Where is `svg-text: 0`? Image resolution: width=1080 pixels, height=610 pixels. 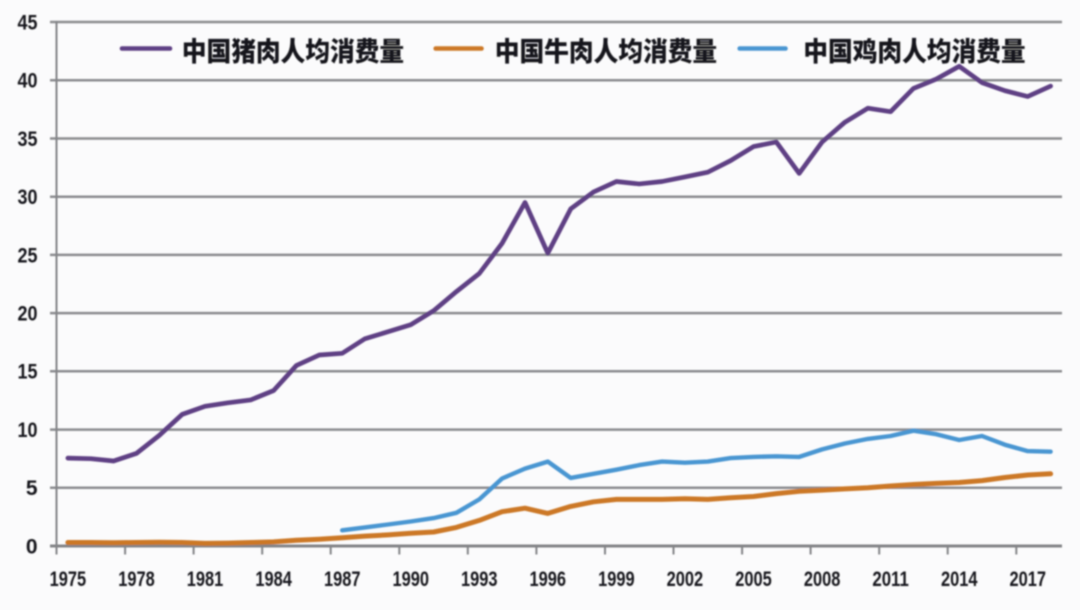 svg-text: 0 is located at coordinates (32, 546).